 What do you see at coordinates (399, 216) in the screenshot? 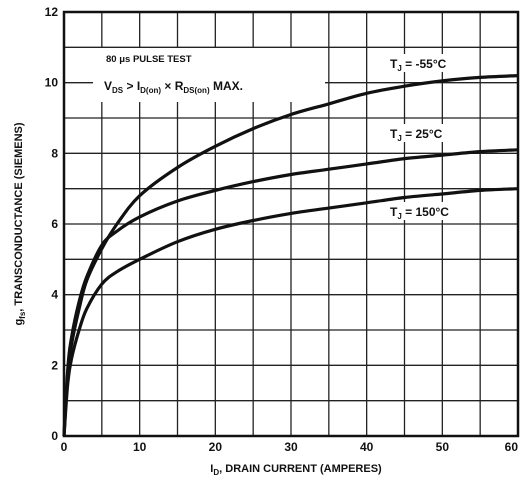
I see `series-label-150-sub: J` at bounding box center [399, 216].